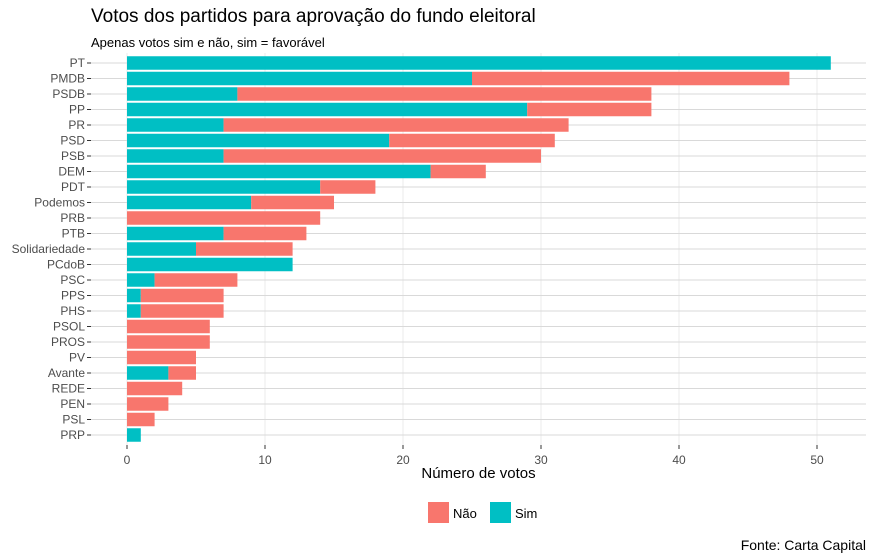  I want to click on bar-sim-psb, so click(175, 156).